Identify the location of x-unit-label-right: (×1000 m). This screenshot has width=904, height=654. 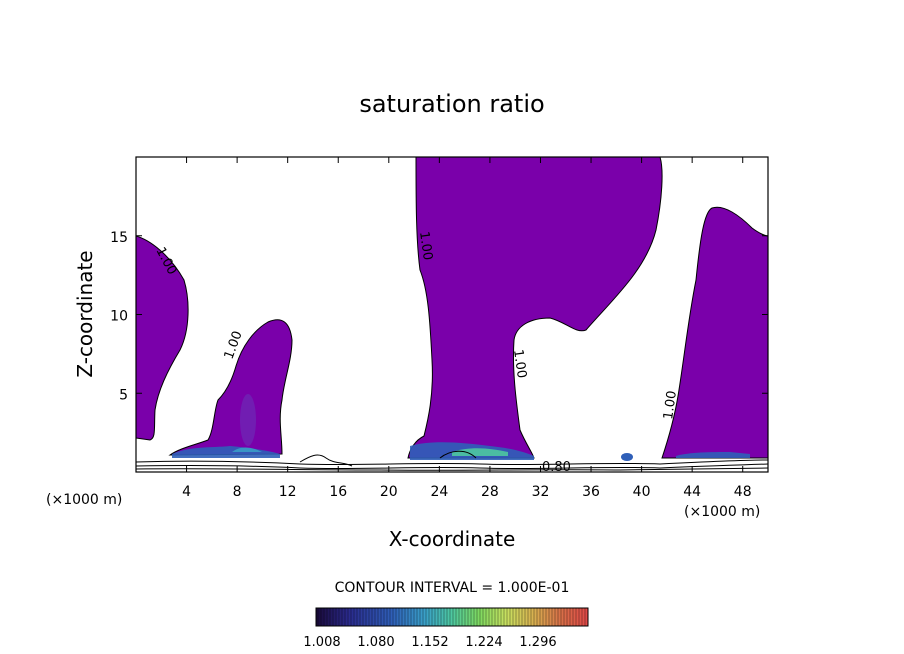
(722, 512).